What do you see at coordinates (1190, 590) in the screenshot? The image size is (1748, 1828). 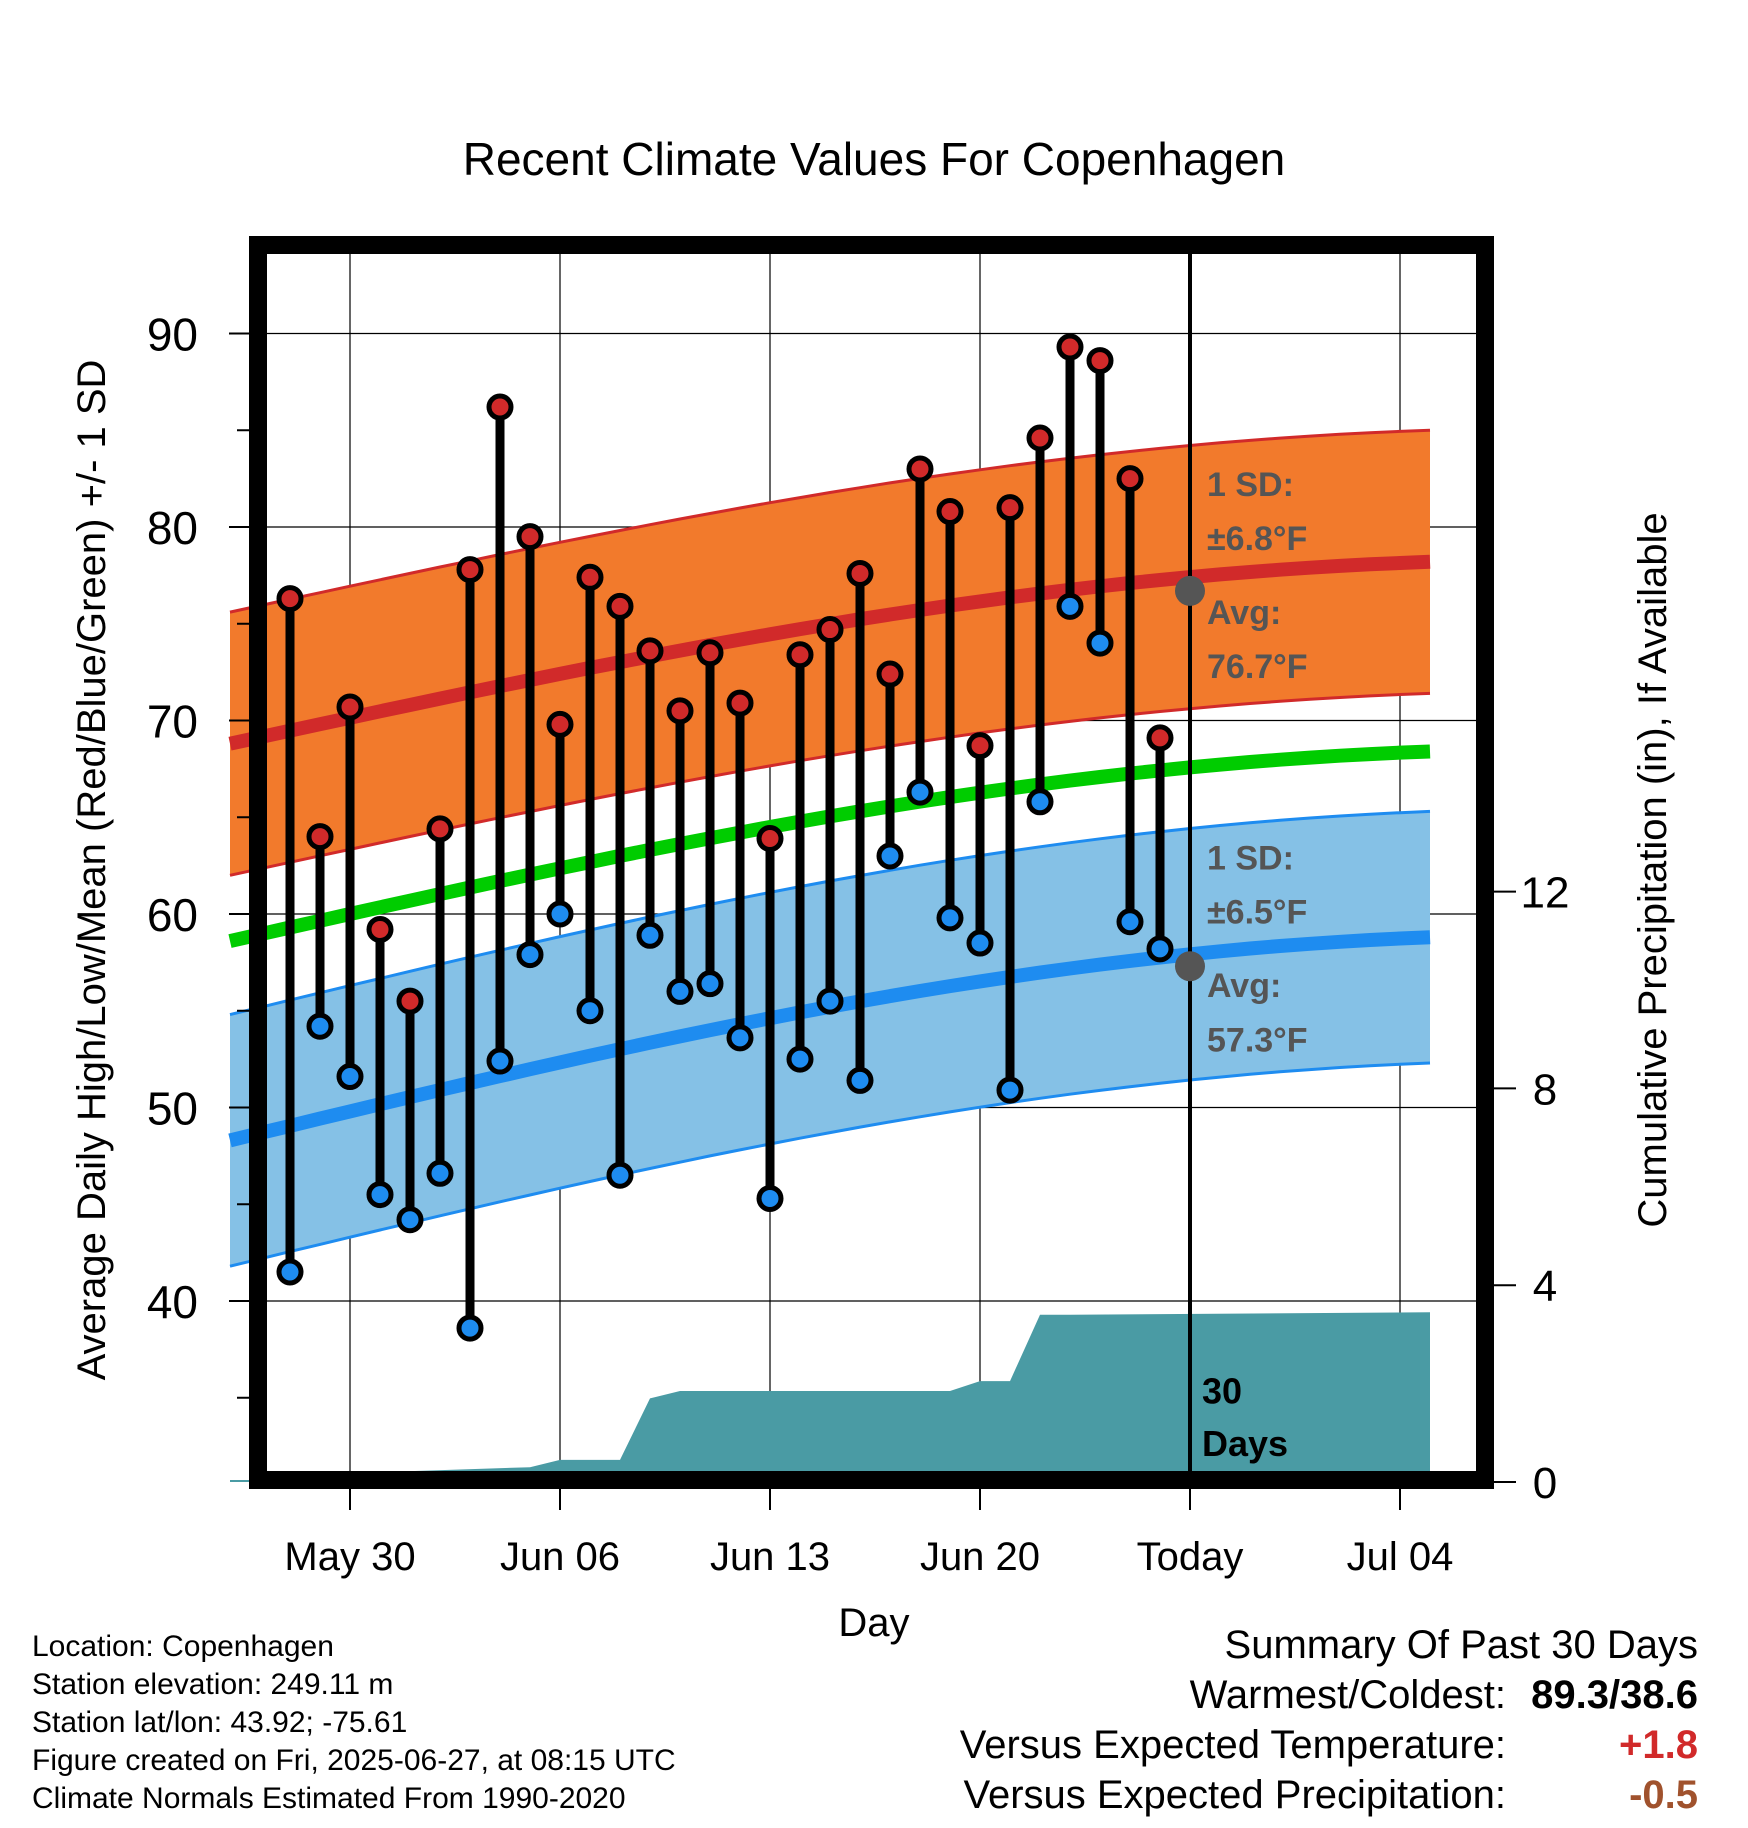 I see `today-high-avg-point` at bounding box center [1190, 590].